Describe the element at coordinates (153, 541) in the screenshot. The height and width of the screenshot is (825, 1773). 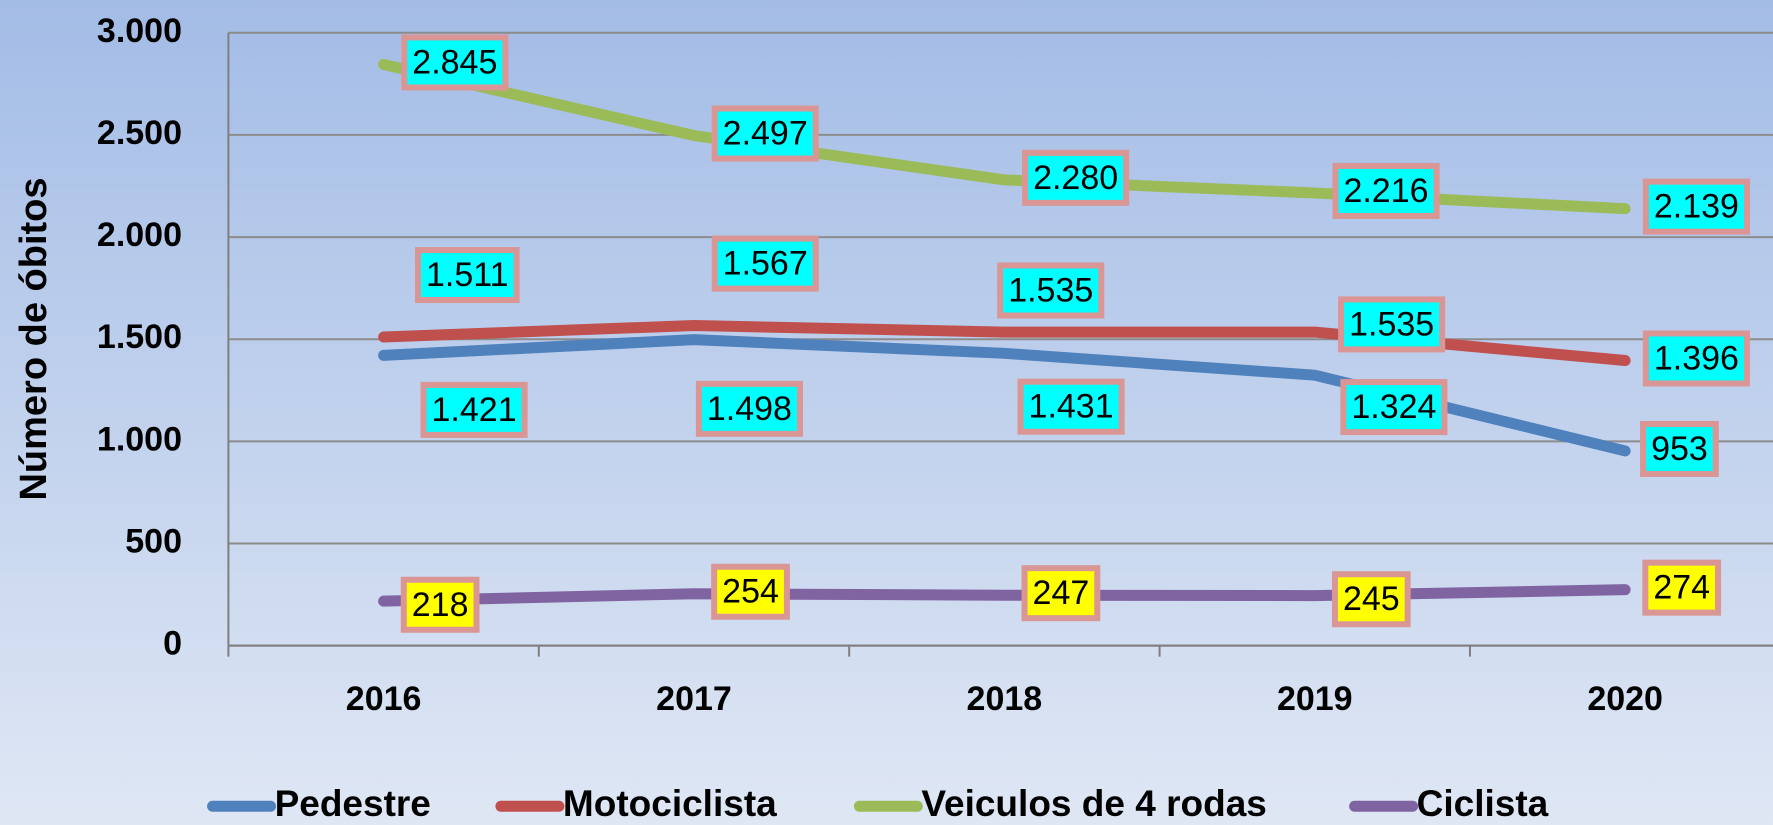
I see `y-tick-label: 500` at that location.